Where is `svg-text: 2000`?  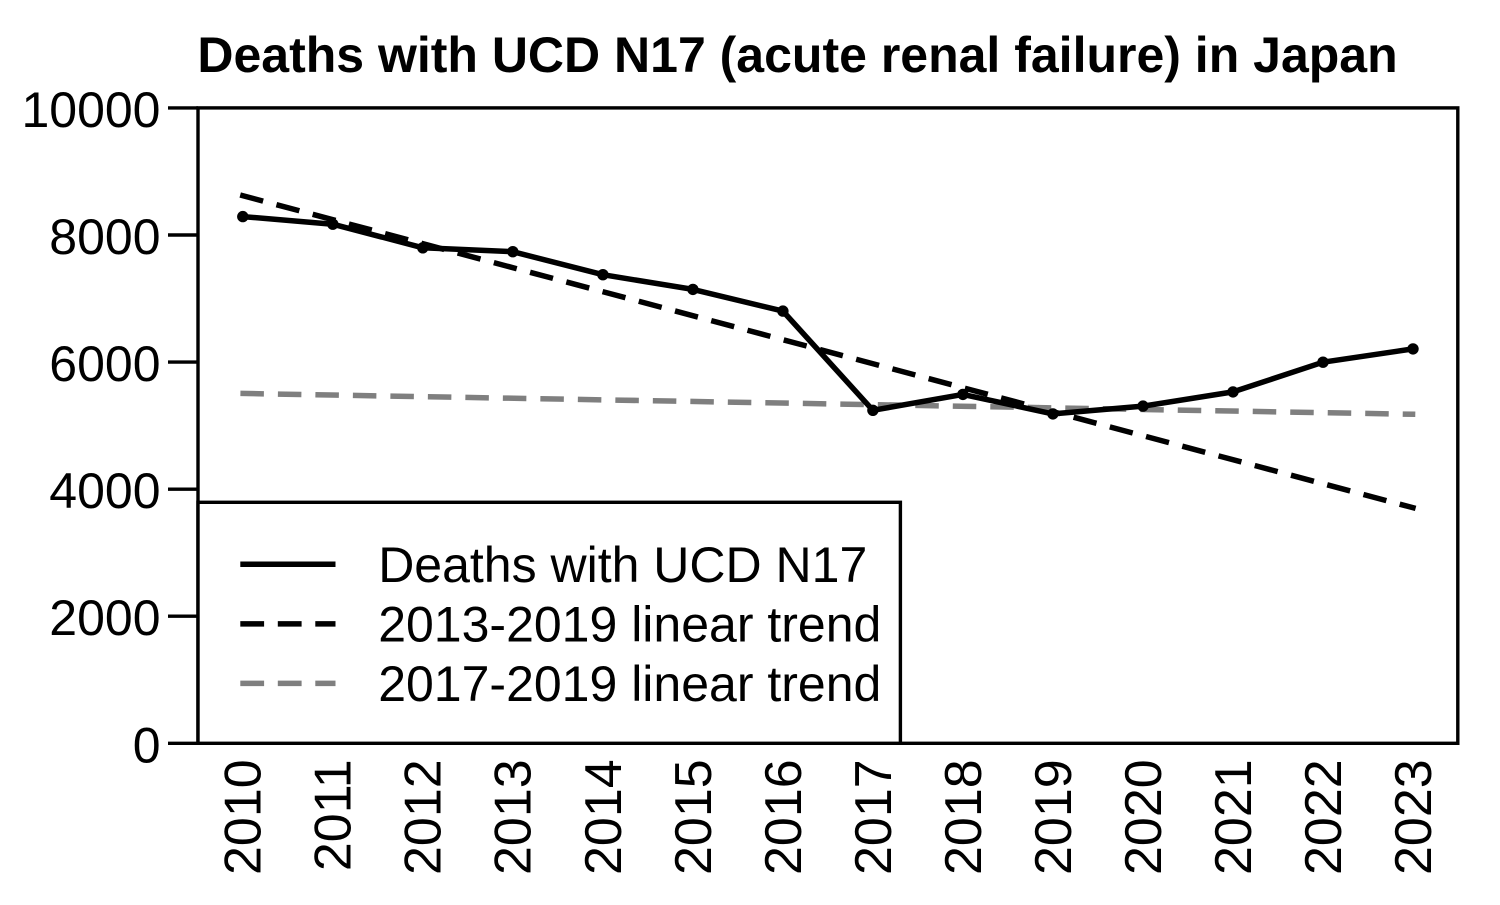 svg-text: 2000 is located at coordinates (104, 618).